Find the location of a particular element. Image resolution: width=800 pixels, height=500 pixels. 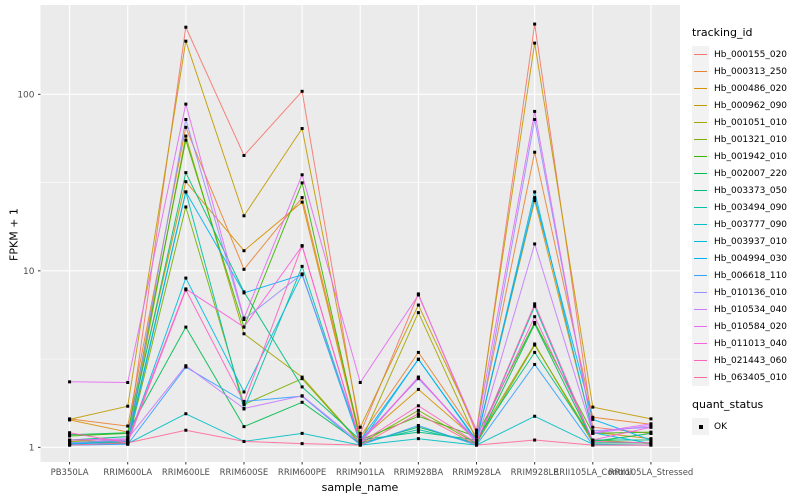

legend-item: Hb_004994_030 is located at coordinates (746, 258).